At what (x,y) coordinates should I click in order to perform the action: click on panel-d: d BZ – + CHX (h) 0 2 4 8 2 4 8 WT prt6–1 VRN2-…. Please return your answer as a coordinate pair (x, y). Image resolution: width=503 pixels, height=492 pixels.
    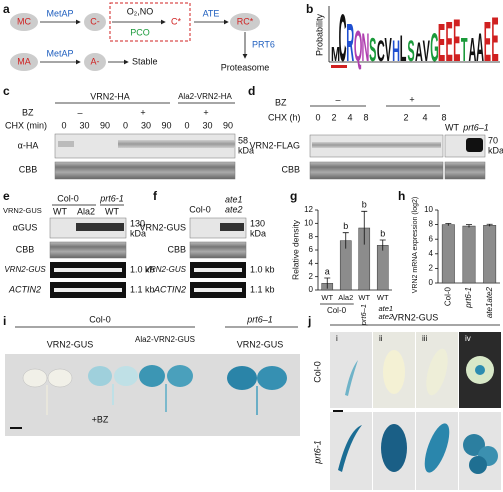
    Looking at the image, I should click on (375, 132).